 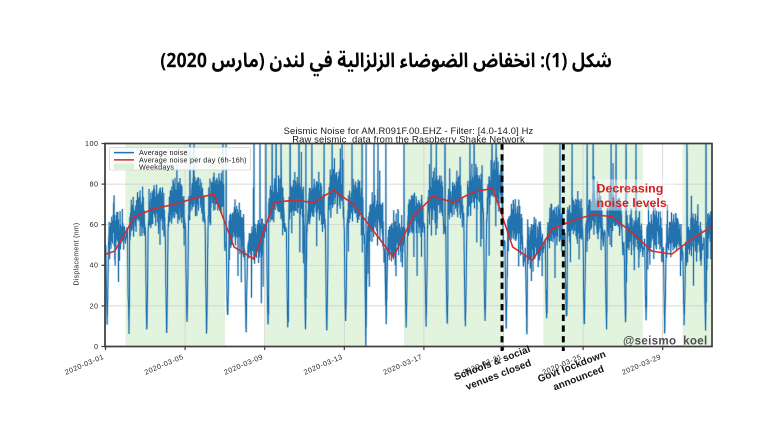 I want to click on svg-text: @seismo_koel, so click(x=665, y=341).